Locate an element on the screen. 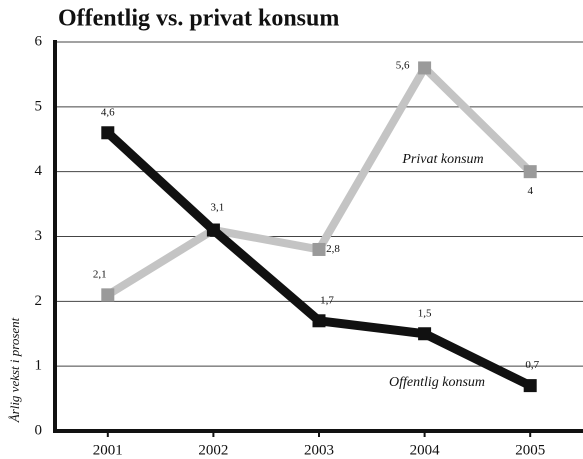 This screenshot has height=459, width=583. y-tick-label: 1 is located at coordinates (39, 366).